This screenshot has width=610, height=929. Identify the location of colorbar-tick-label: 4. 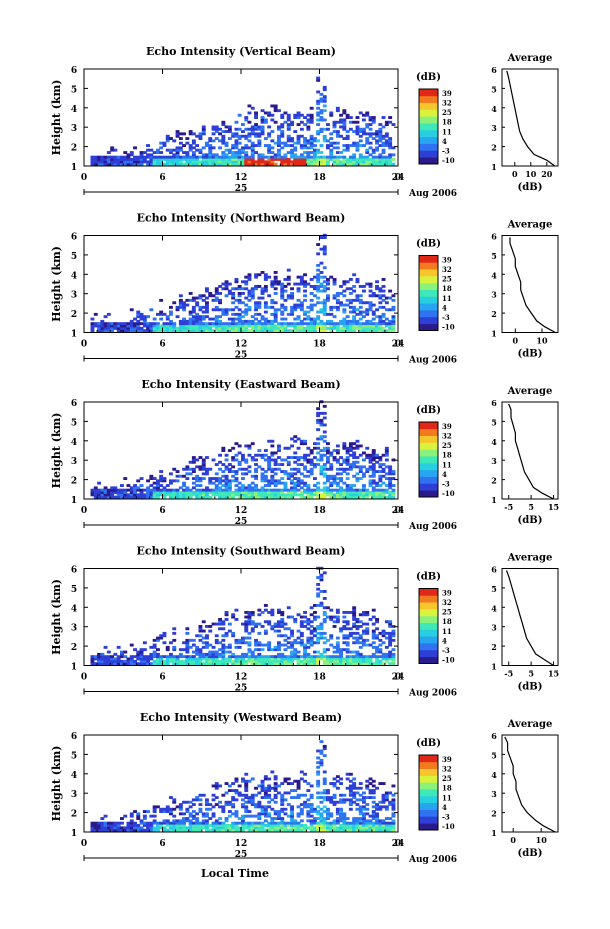
(444, 307).